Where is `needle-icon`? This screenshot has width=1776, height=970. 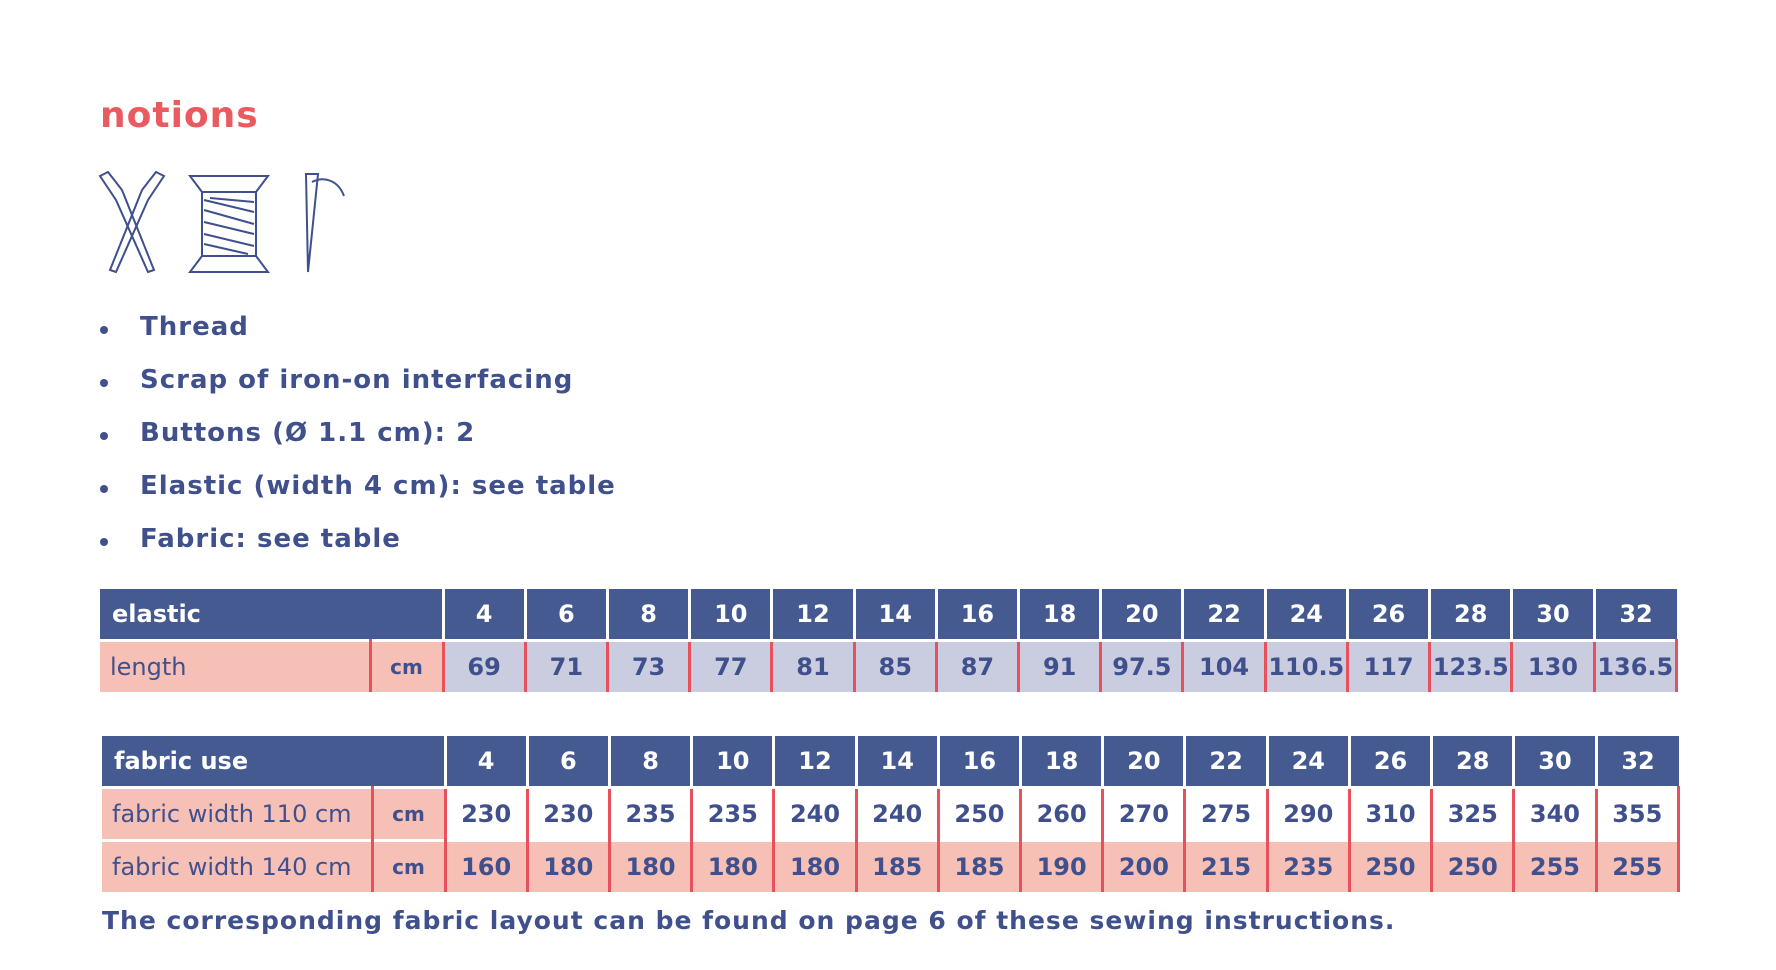 needle-icon is located at coordinates (324, 223).